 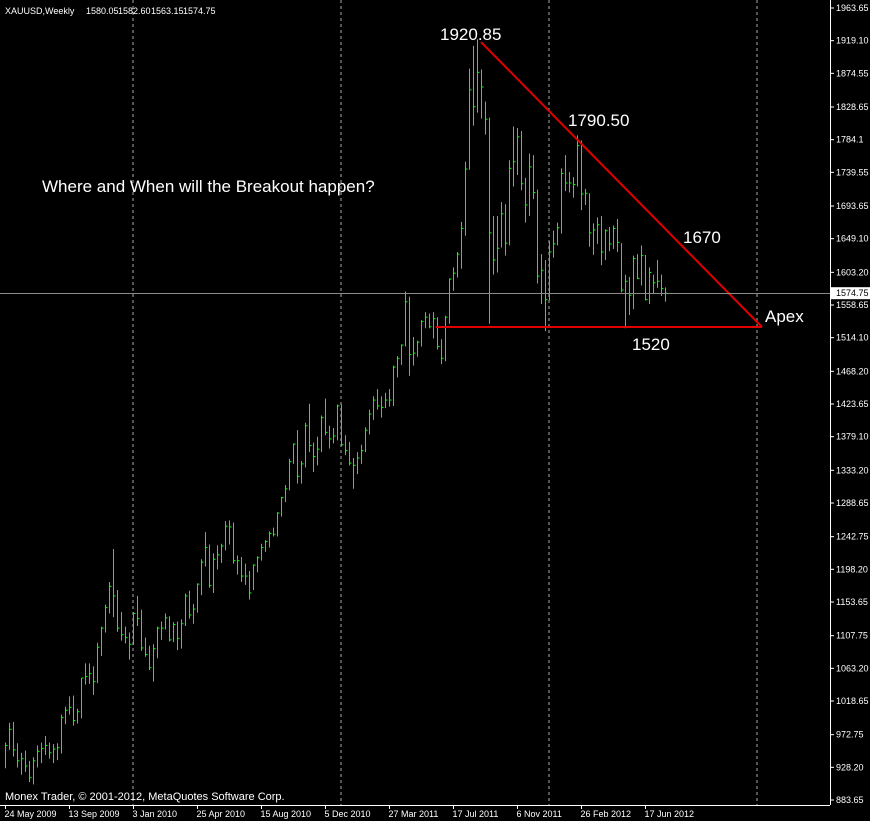 What do you see at coordinates (94, 814) in the screenshot?
I see `x-tick-label: 13 Sep 2009` at bounding box center [94, 814].